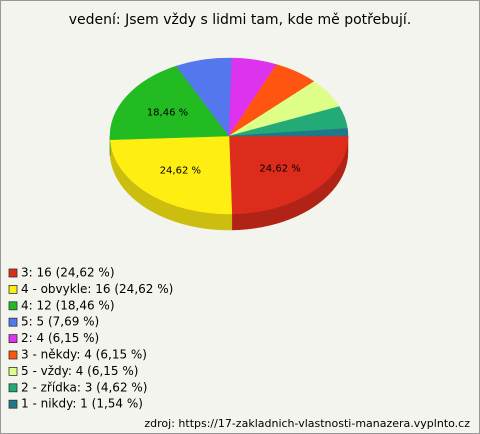 Image resolution: width=480 pixels, height=434 pixels. What do you see at coordinates (79, 371) in the screenshot?
I see `legend-label: 5 - vždy: 4 (6,15 %)` at bounding box center [79, 371].